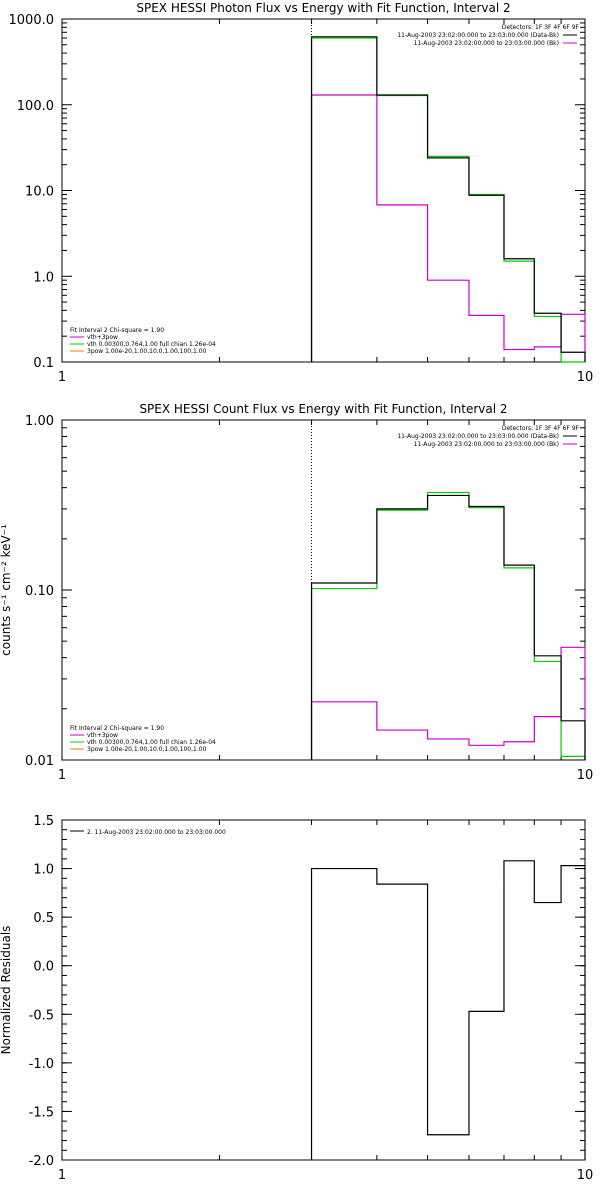 This screenshot has width=600, height=1200. Describe the element at coordinates (43, 967) in the screenshot. I see `y-tick-label: 0.0` at that location.